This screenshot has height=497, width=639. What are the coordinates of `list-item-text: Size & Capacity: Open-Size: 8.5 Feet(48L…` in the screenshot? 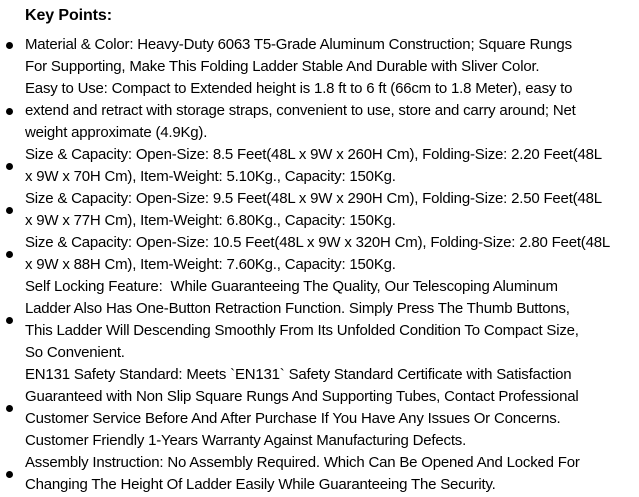 It's located at (330, 166).